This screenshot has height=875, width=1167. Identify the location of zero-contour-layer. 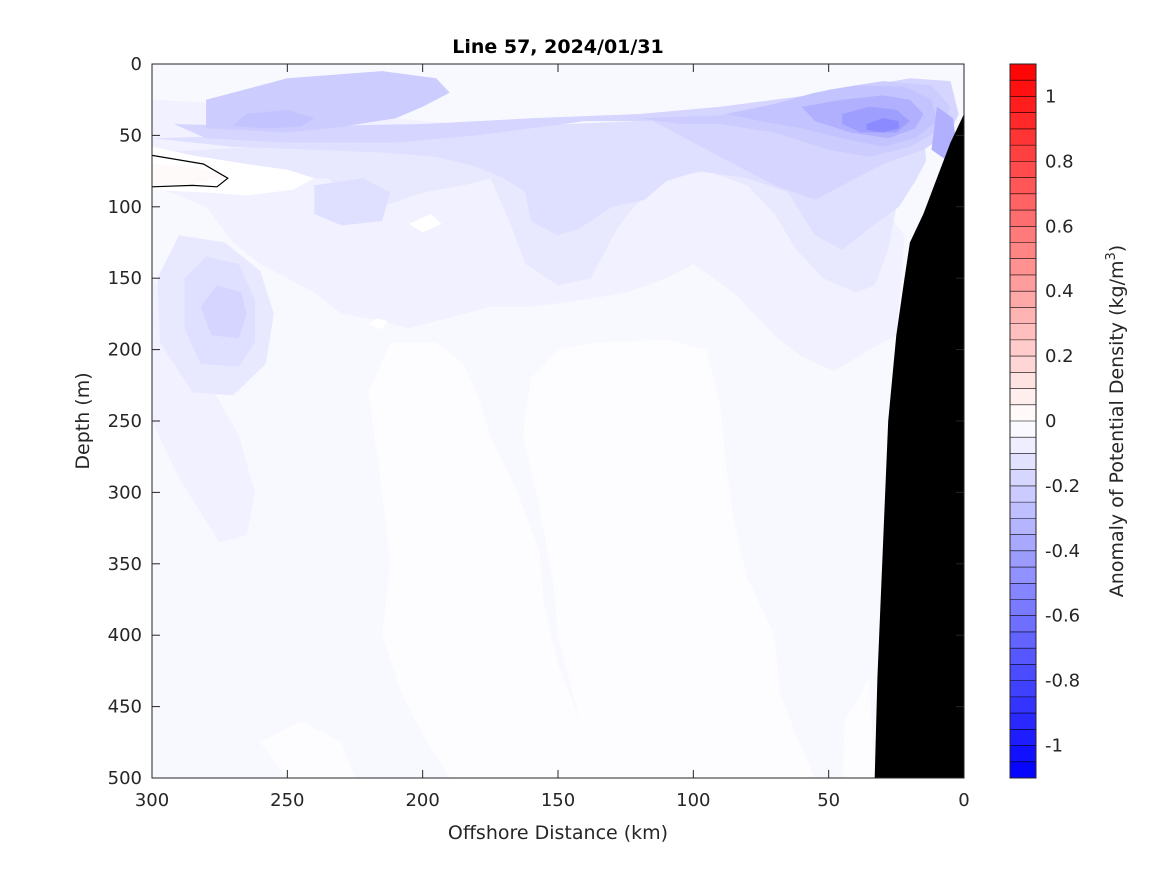
(190, 171).